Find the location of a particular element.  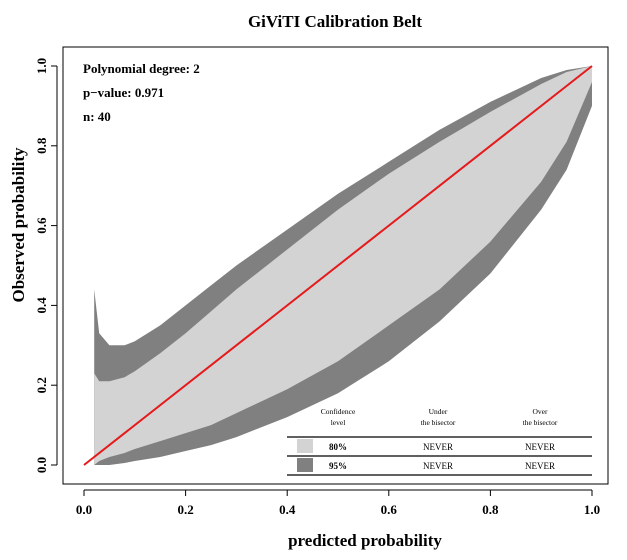

y-tick-label: 1.0 is located at coordinates (41, 66).